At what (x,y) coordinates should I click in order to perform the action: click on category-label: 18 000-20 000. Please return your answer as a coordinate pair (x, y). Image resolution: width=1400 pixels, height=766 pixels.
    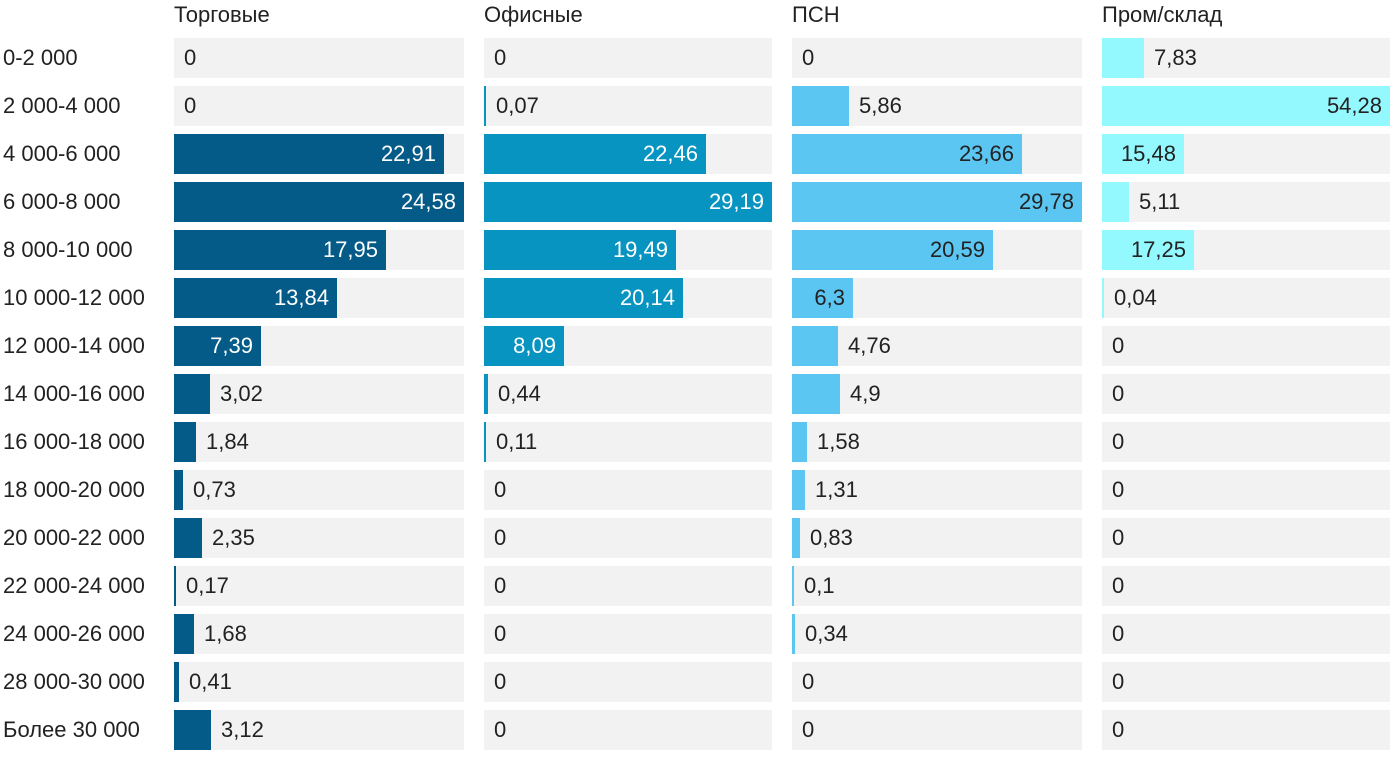
    Looking at the image, I should click on (74, 489).